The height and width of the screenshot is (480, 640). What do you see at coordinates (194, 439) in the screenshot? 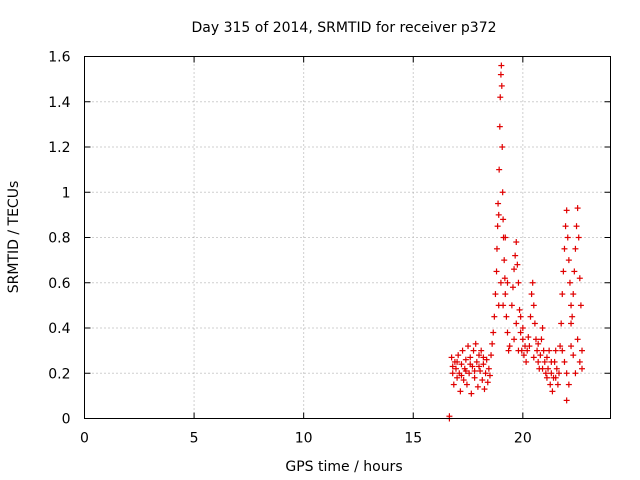
I see `x-tick-label: 5` at bounding box center [194, 439].